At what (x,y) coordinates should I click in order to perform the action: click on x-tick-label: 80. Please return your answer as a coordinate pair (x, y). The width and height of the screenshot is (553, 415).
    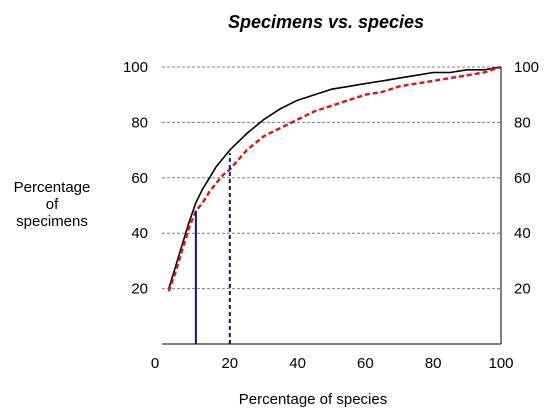
    Looking at the image, I should click on (433, 363).